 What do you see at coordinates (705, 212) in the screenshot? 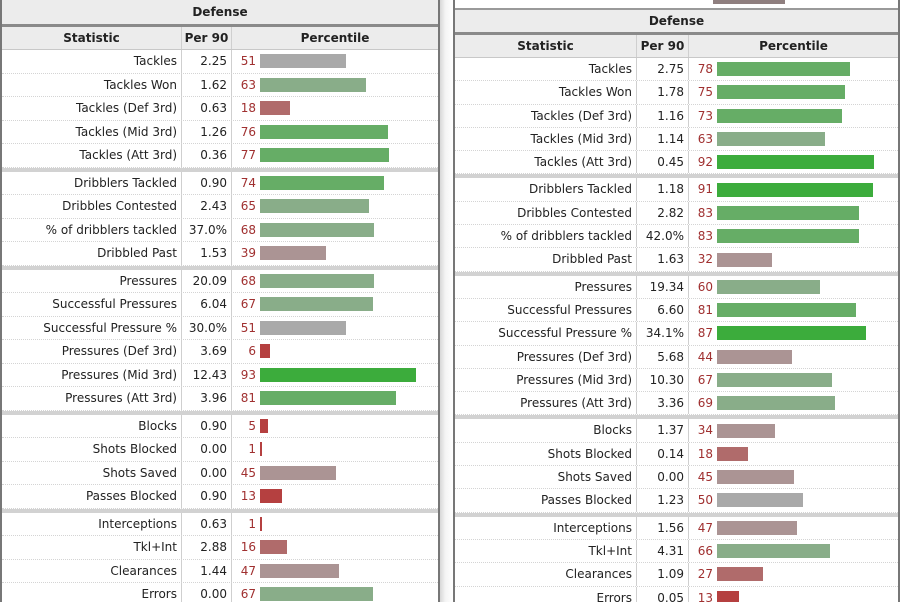
I see `percentile-value: 83` at bounding box center [705, 212].